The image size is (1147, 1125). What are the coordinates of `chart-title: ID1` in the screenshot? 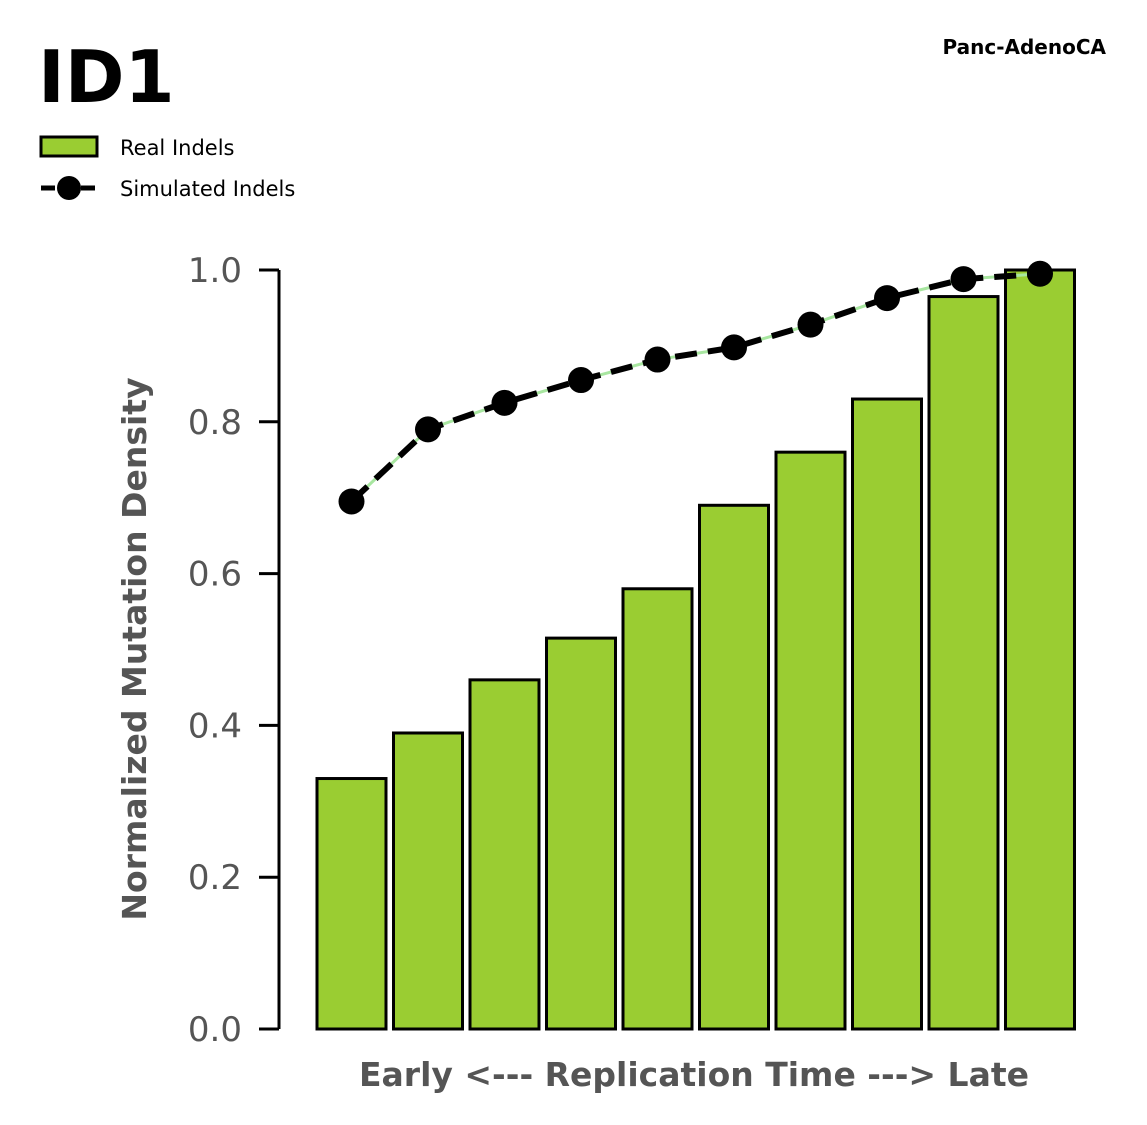 It's located at (106, 77).